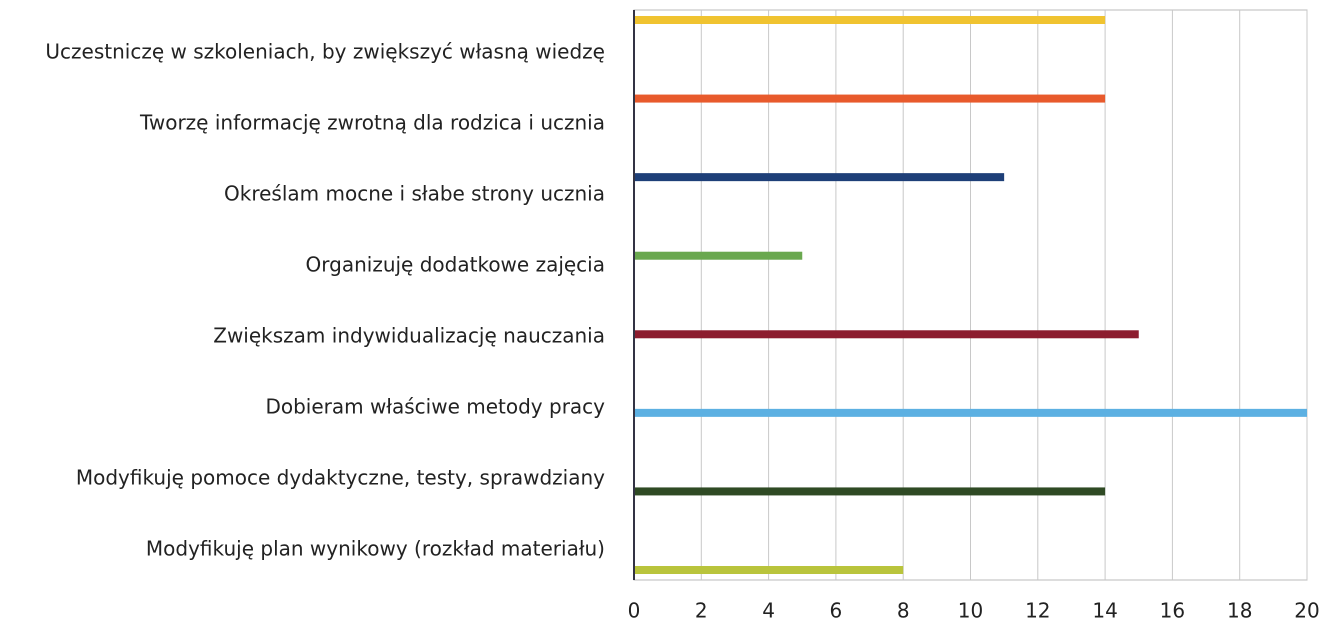 This screenshot has height=629, width=1330. What do you see at coordinates (414, 194) in the screenshot?
I see `y-tick-label: Określam mocne i słabe strony ucznia` at bounding box center [414, 194].